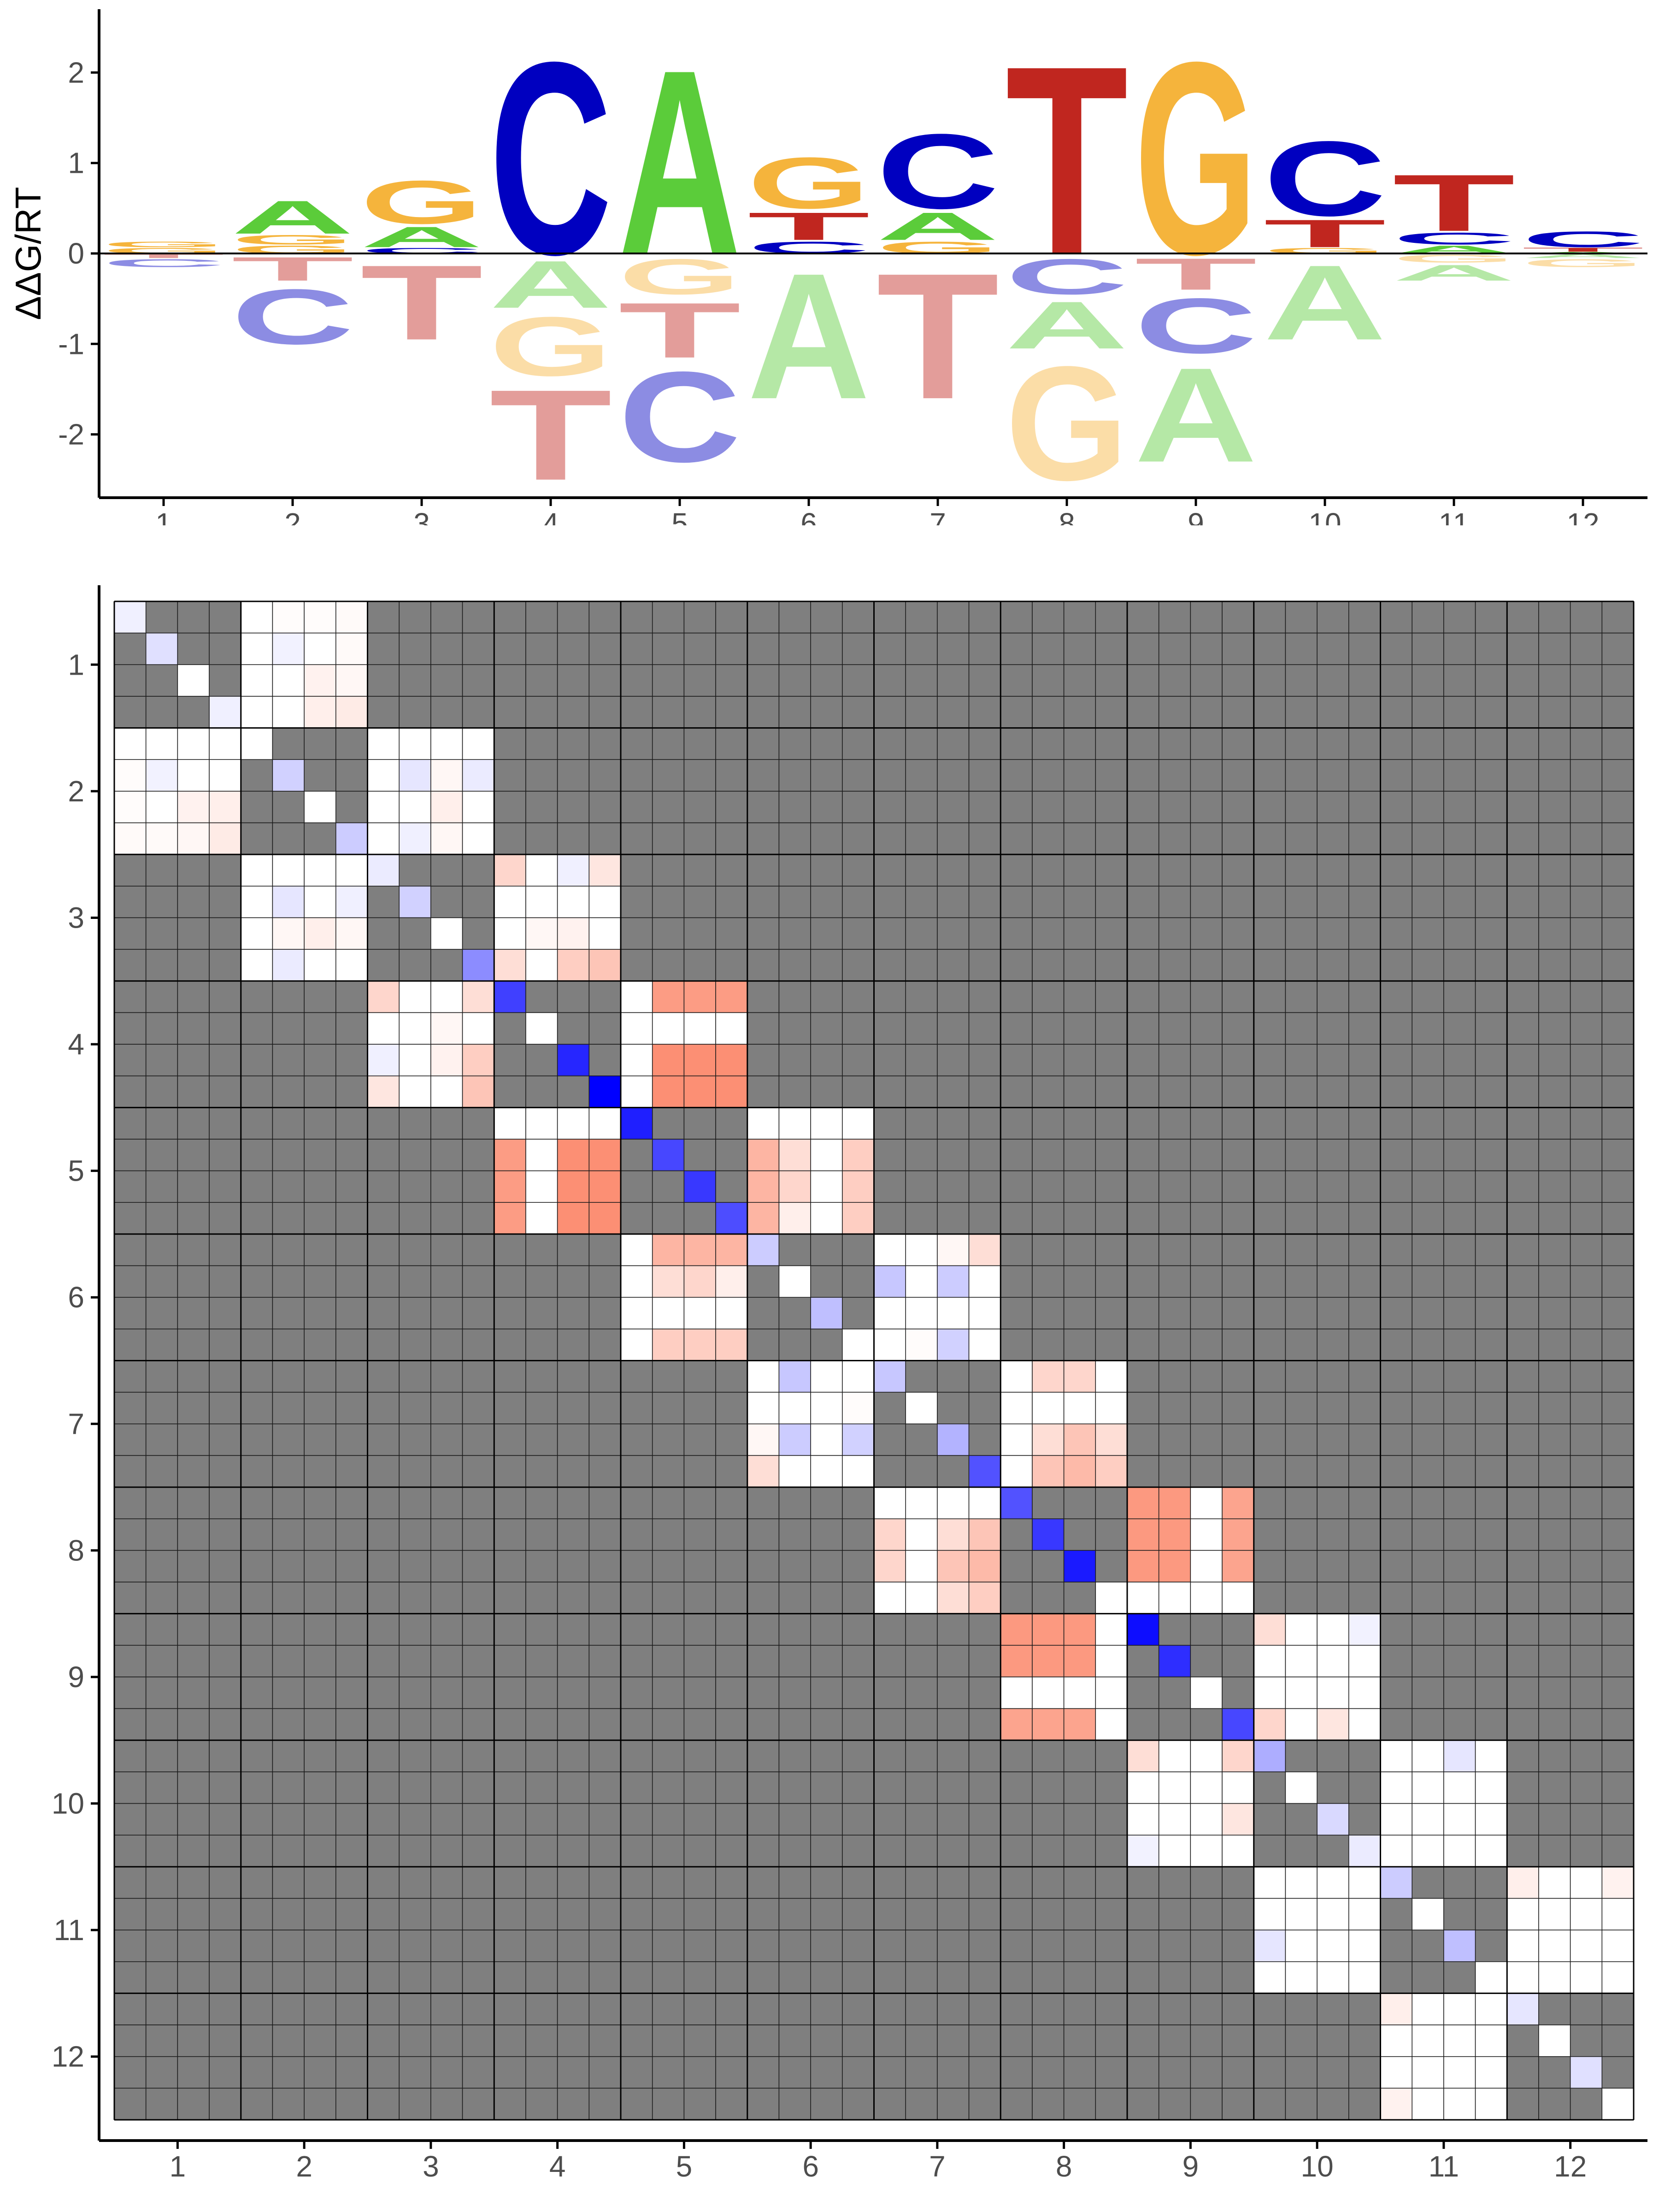 The height and width of the screenshot is (2212, 1659). What do you see at coordinates (178, 2166) in the screenshot?
I see `heatmap-x-tick-label: 1` at bounding box center [178, 2166].